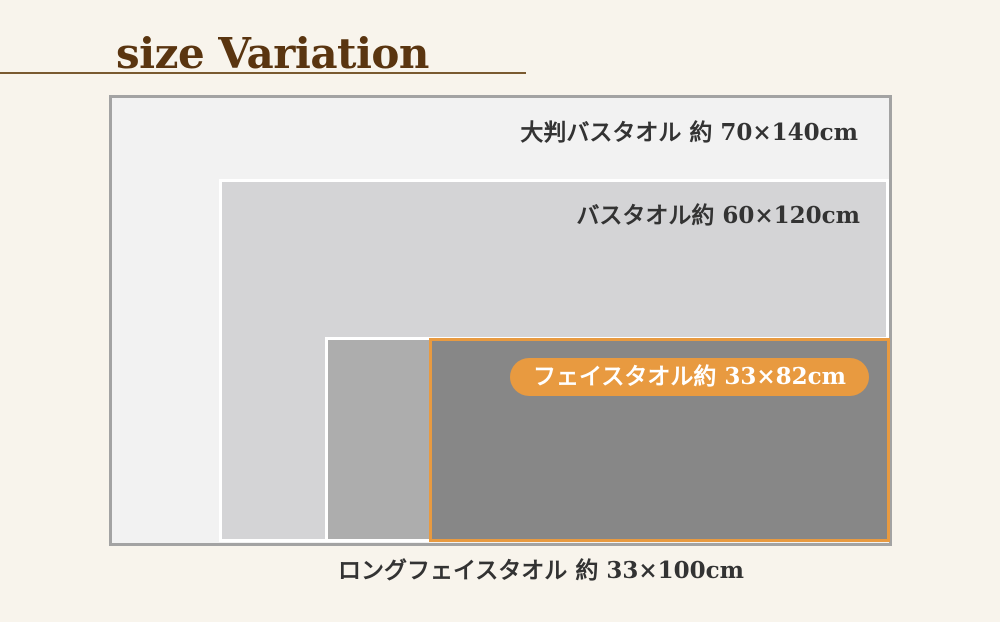  I want to click on long-face-towel-label: ロングフェイスタオル 約 33×100cm, so click(541, 570).